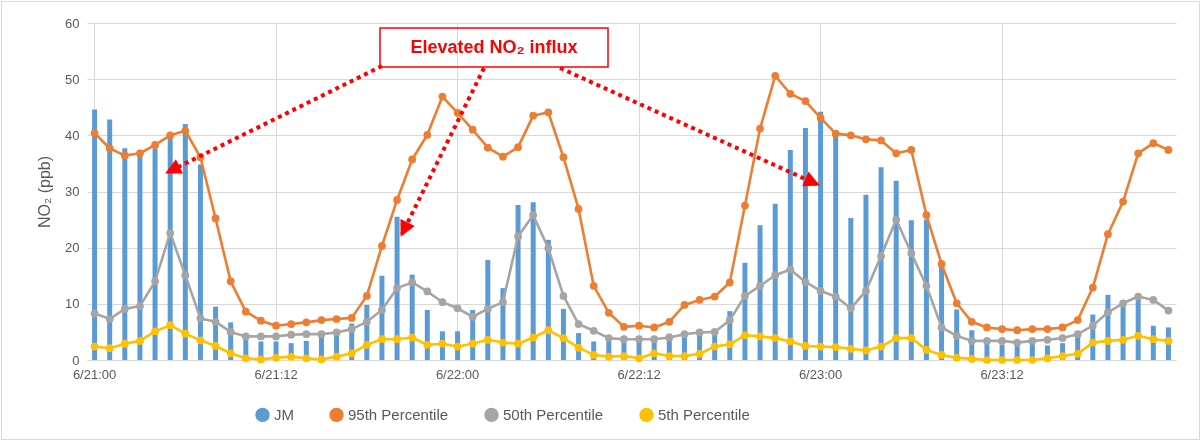 This screenshot has width=1203, height=443. What do you see at coordinates (284, 414) in the screenshot?
I see `legend-label: JM` at bounding box center [284, 414].